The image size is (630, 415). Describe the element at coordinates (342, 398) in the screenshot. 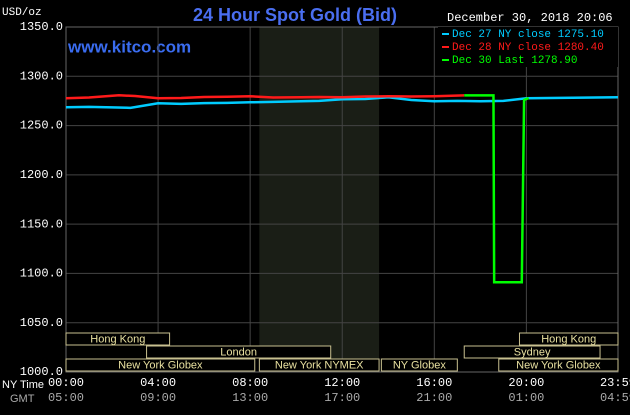

I see `x2-tick-label: 17:00` at that location.